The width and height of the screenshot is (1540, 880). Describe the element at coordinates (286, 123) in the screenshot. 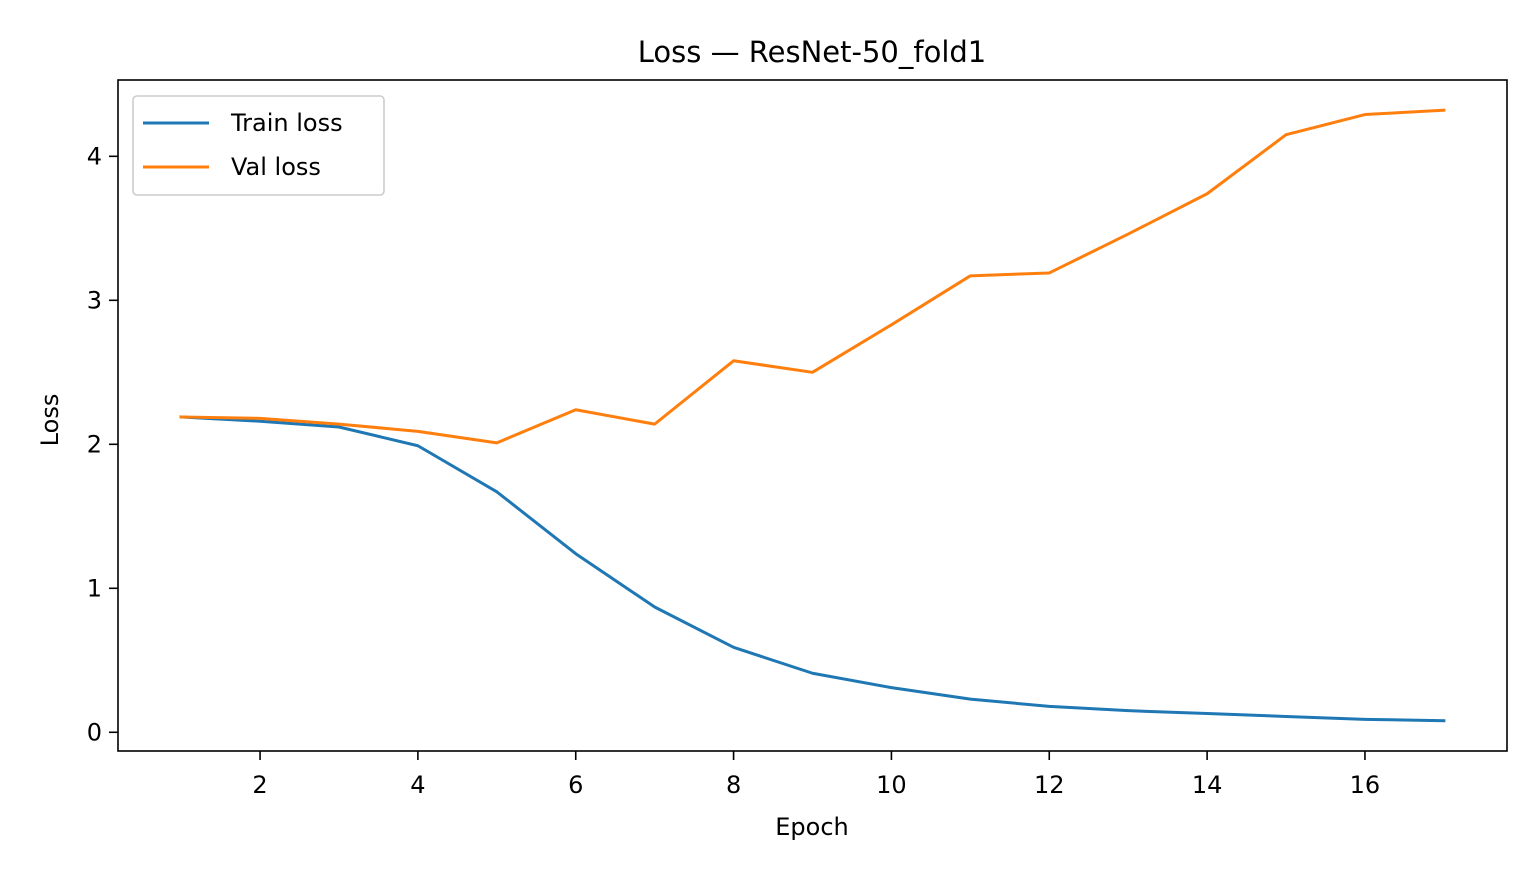

I see `legend-label: Train loss` at that location.